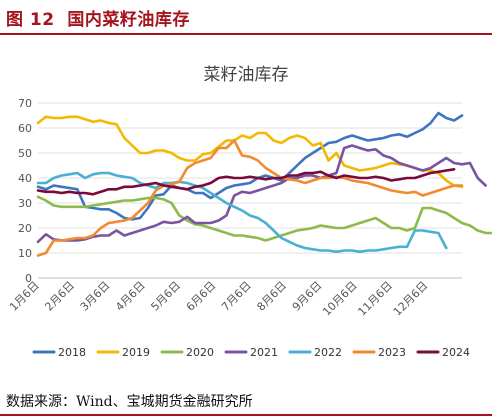 The width and height of the screenshot is (492, 419). Describe the element at coordinates (246, 182) in the screenshot. I see `series-line-2024` at that location.